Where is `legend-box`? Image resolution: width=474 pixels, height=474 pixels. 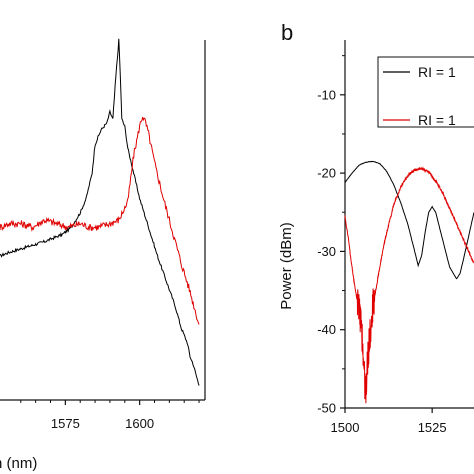
legend-box is located at coordinates (425, 92).